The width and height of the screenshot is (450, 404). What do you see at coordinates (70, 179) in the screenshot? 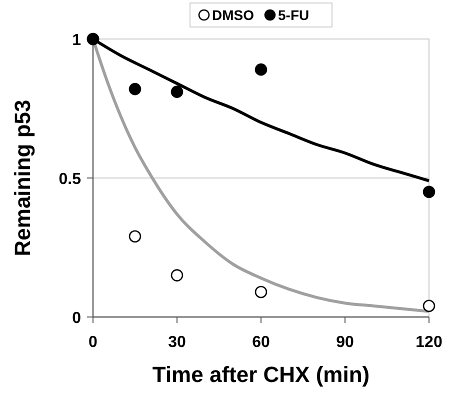
I see `y-tick-label: 0.5` at bounding box center [70, 179].